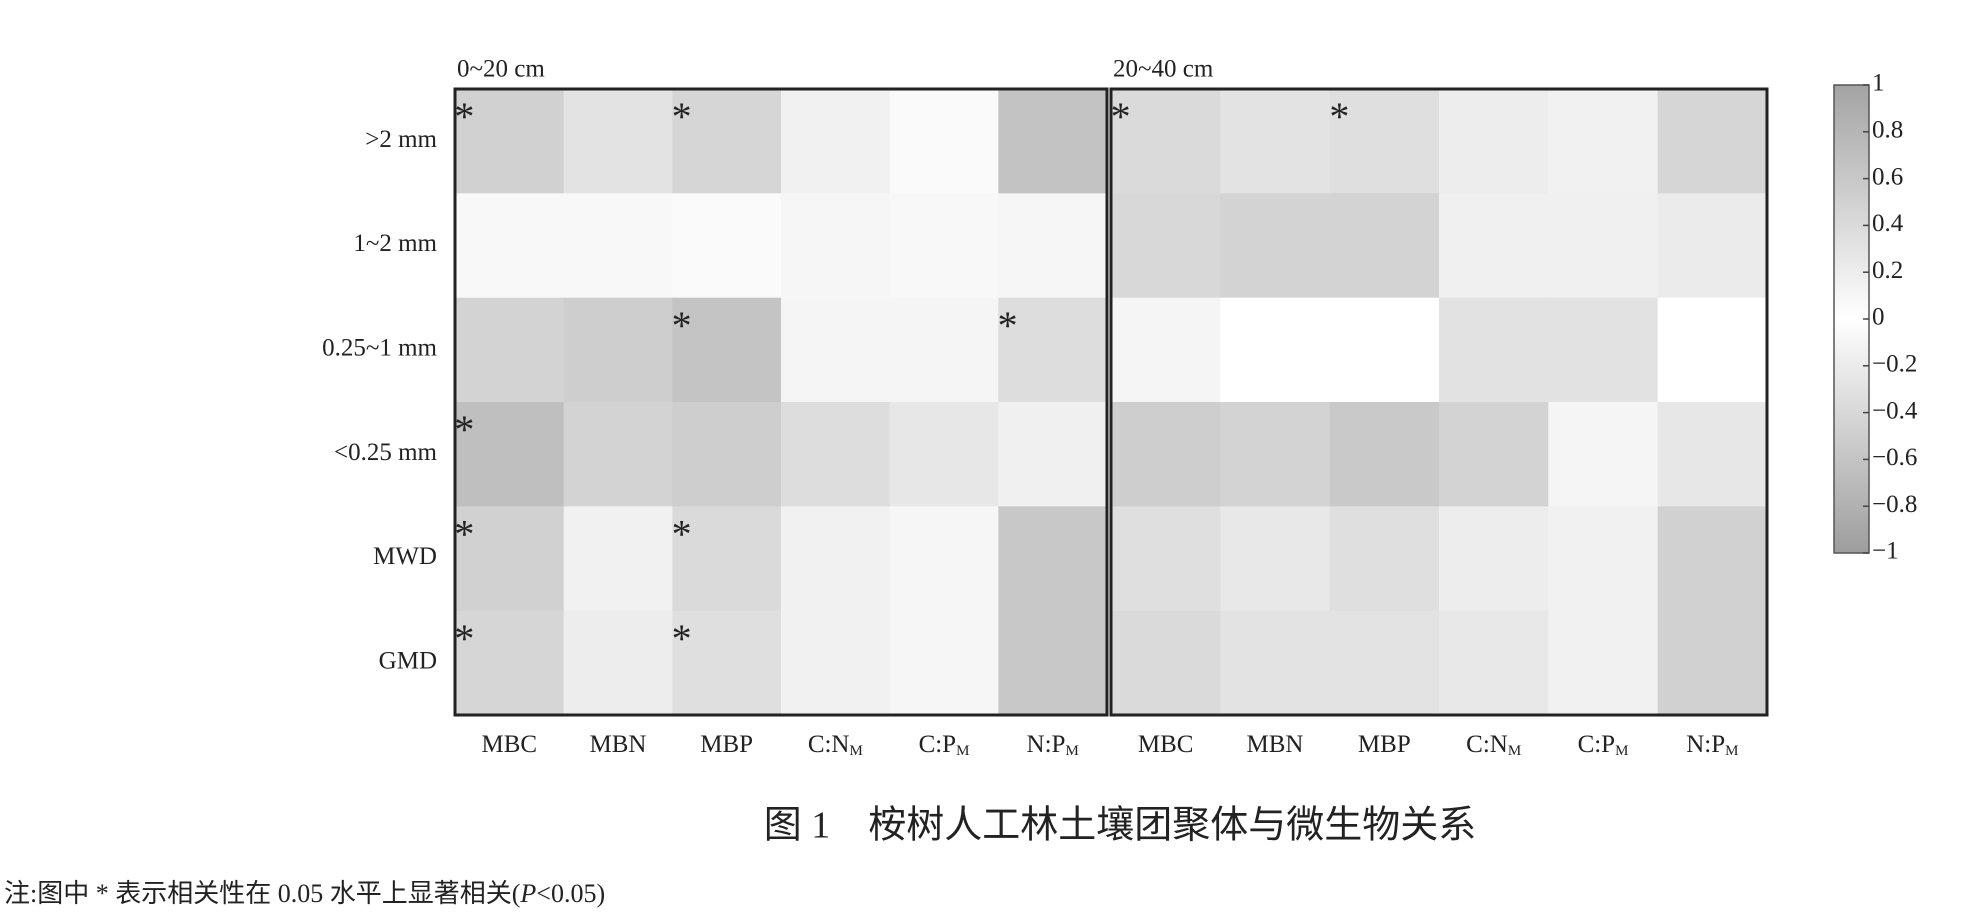 The width and height of the screenshot is (1974, 924). I want to click on y-tick-label: 1~2 mm, so click(395, 243).